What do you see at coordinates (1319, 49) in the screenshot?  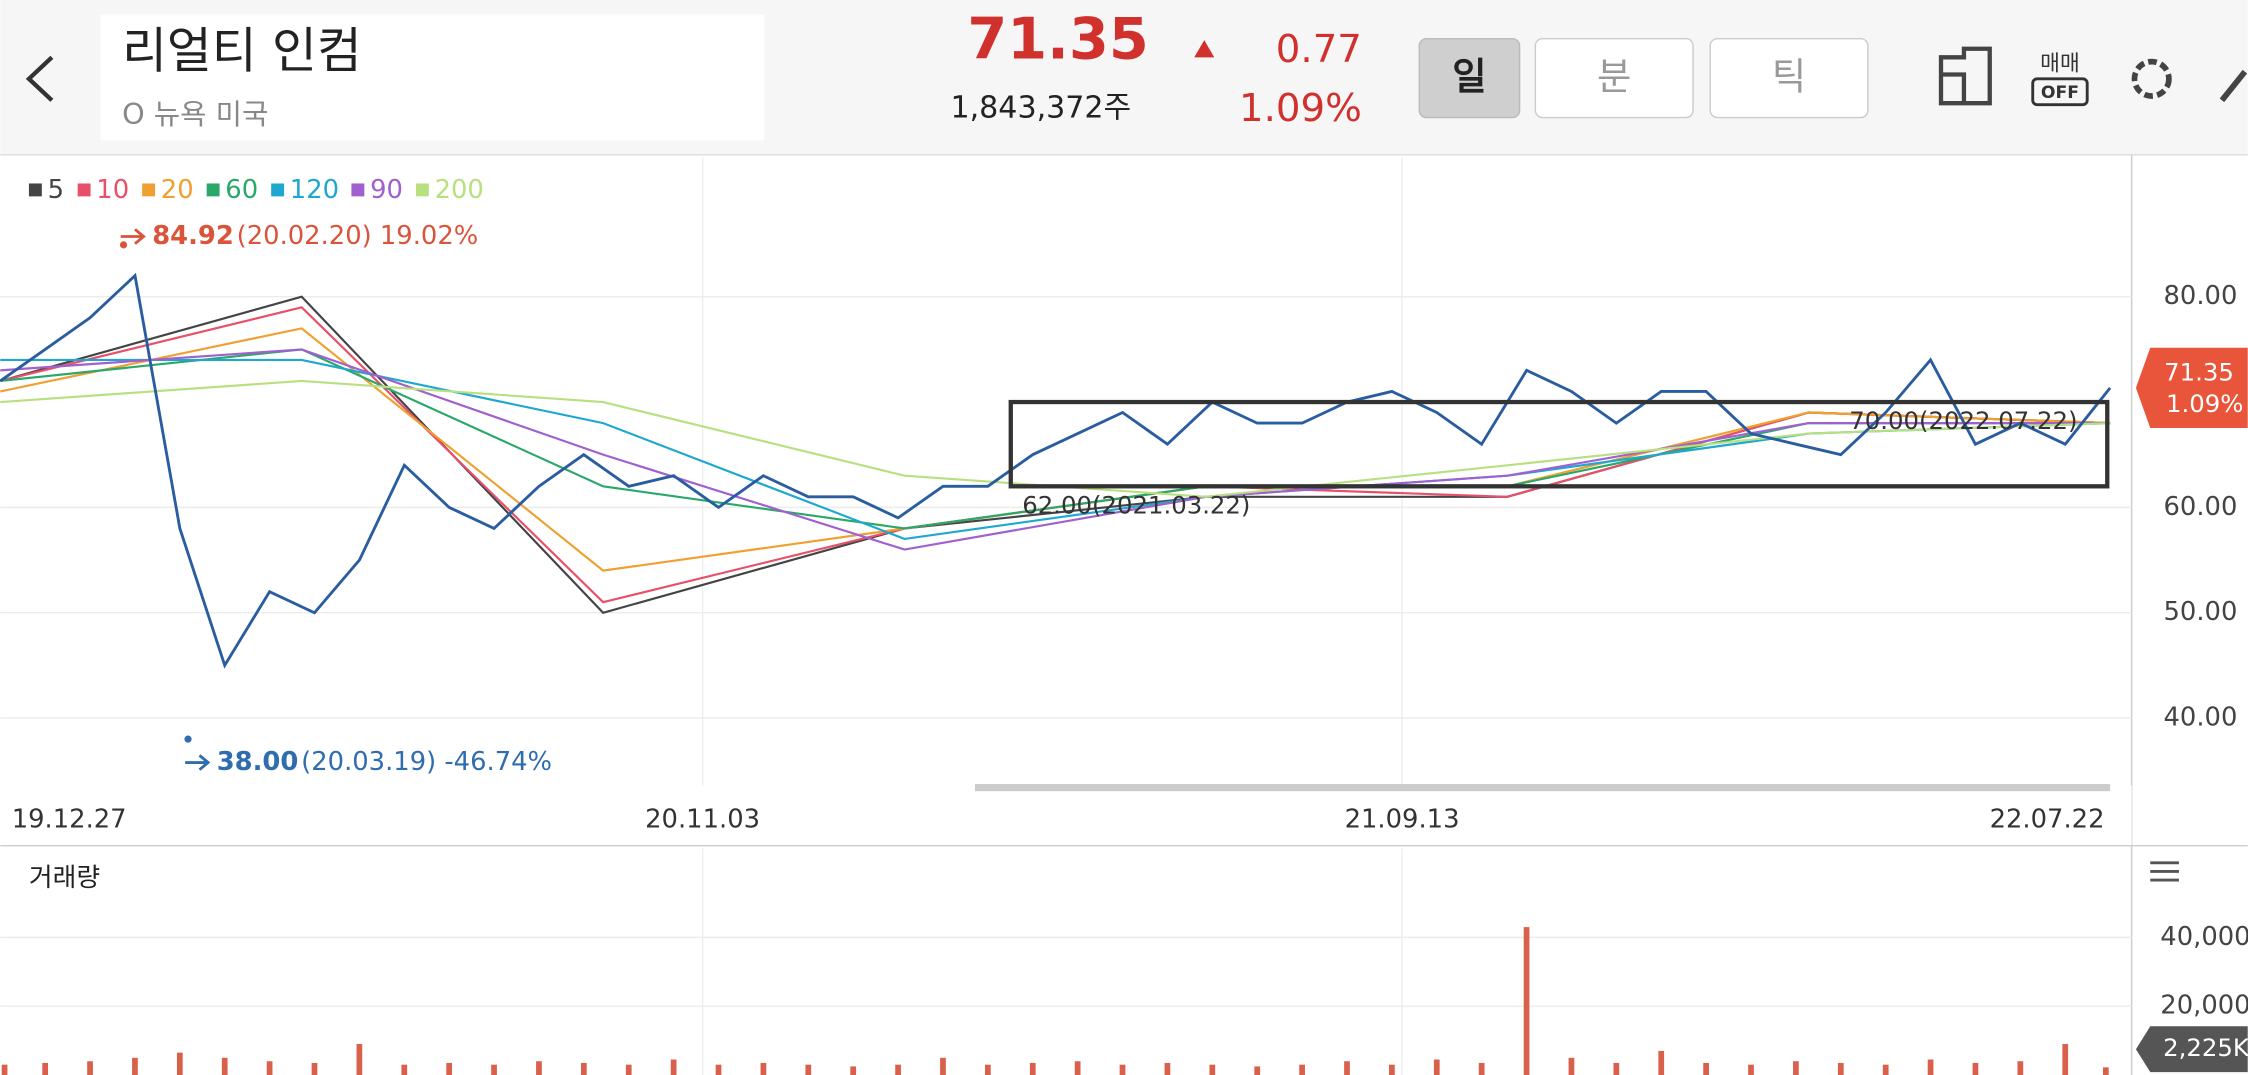 I see `change: 0.77` at bounding box center [1319, 49].